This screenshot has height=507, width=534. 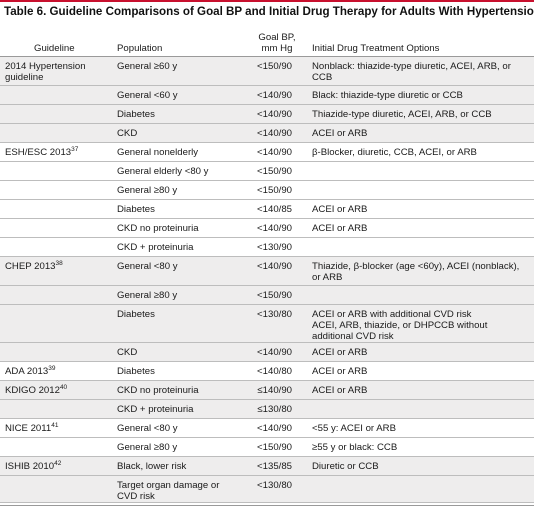 I want to click on cell-guideline: 2014 Hypertension guideline, so click(x=53, y=71).